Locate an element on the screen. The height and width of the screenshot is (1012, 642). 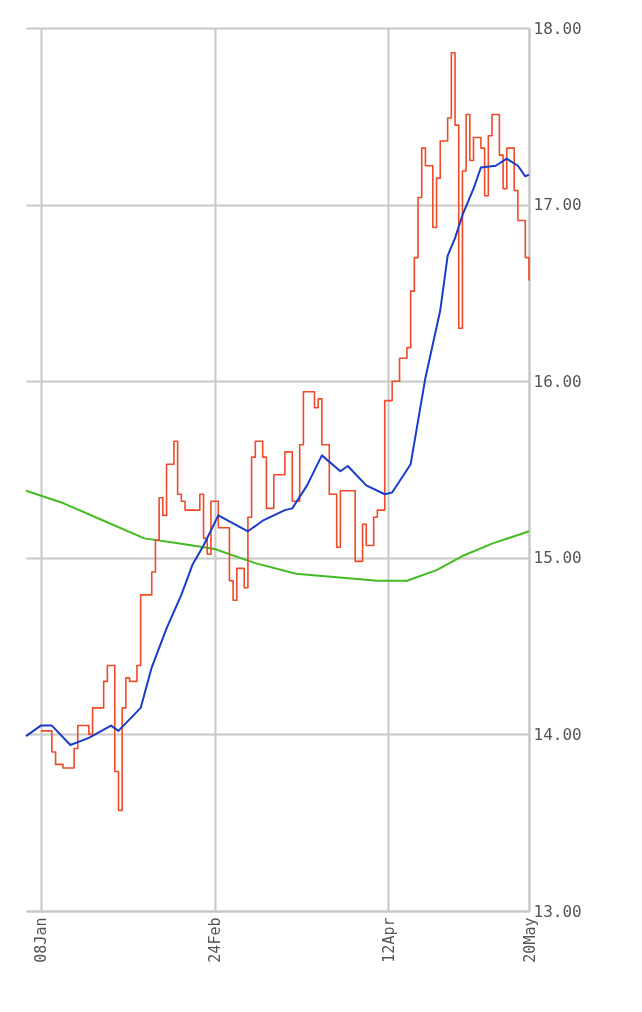
y-tick-label: 16.00 is located at coordinates (557, 381).